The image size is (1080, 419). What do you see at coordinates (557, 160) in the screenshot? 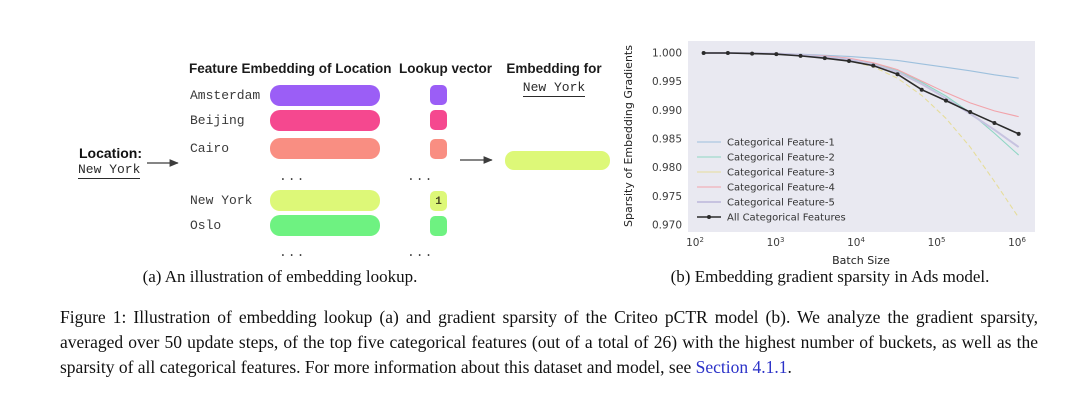
I see `result-embedding-bar` at bounding box center [557, 160].